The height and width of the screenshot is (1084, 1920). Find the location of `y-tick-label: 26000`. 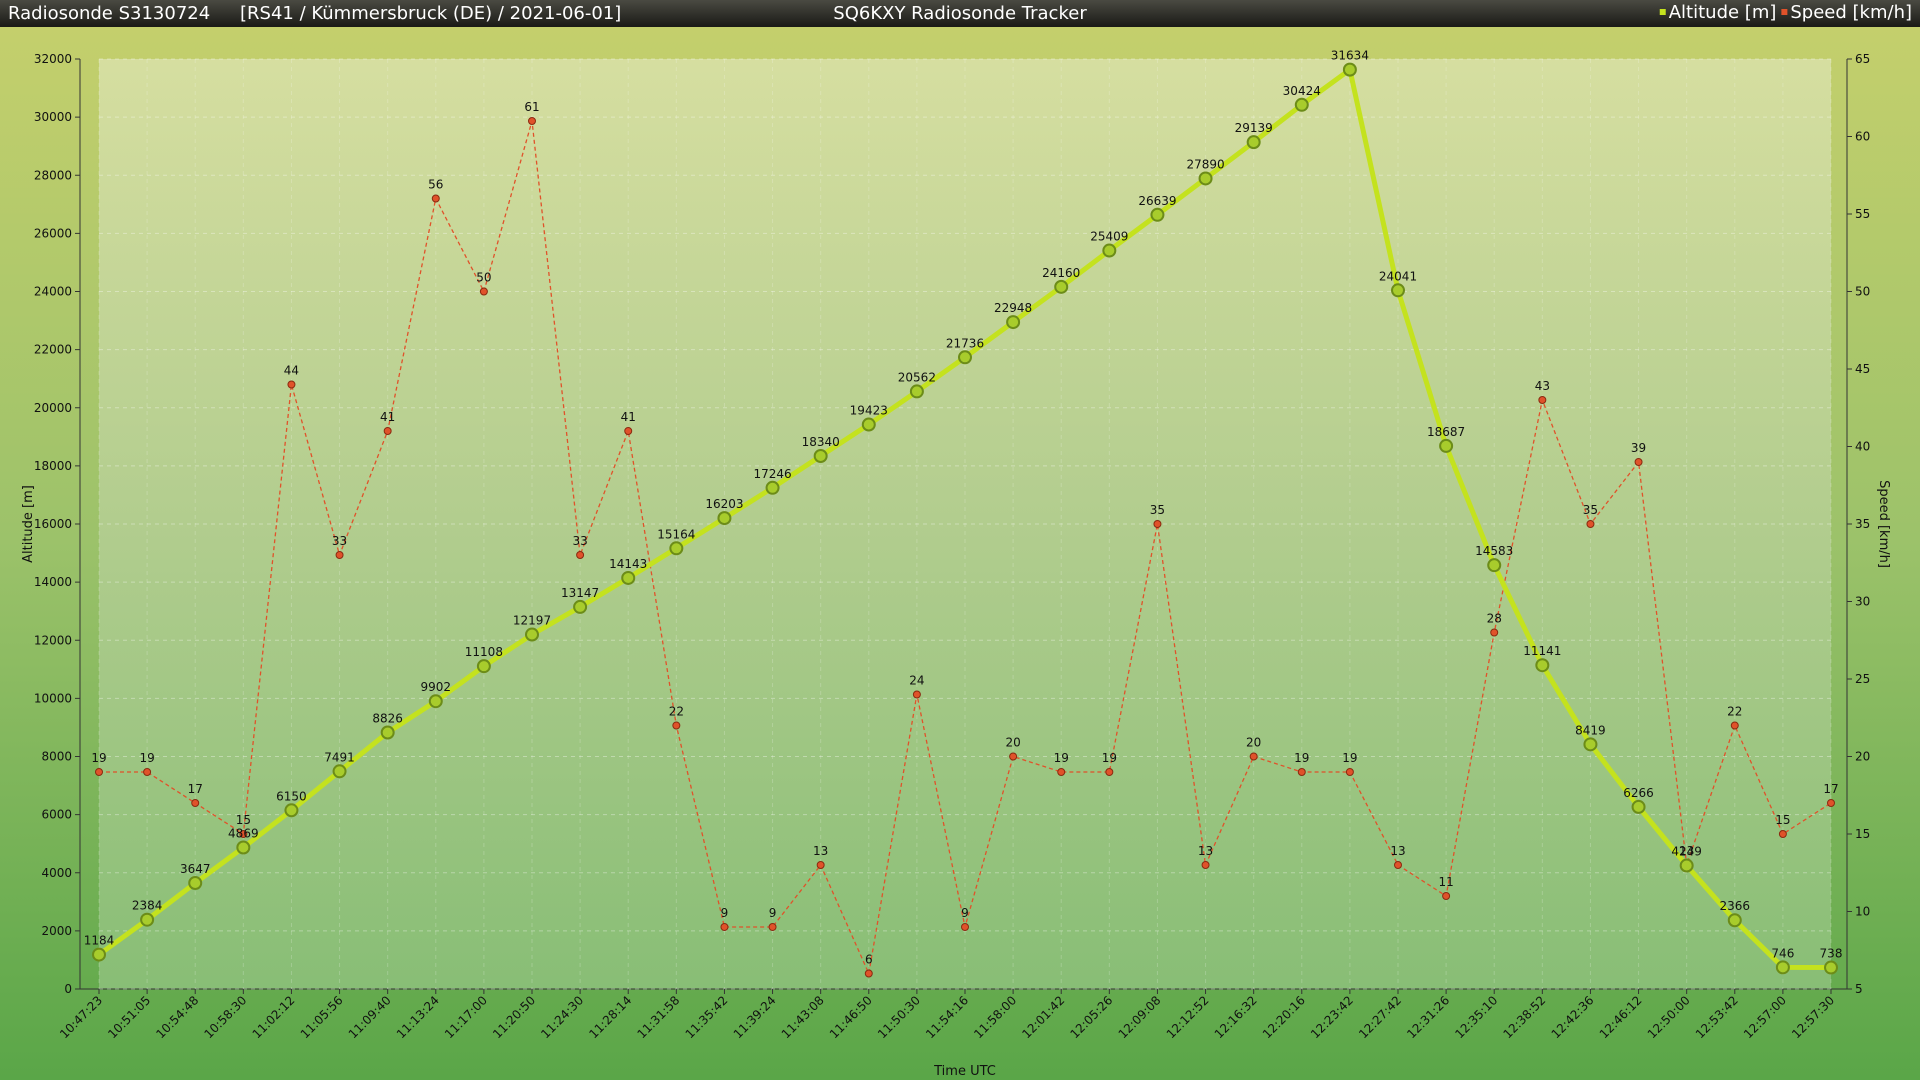

y-tick-label: 26000 is located at coordinates (53, 233).